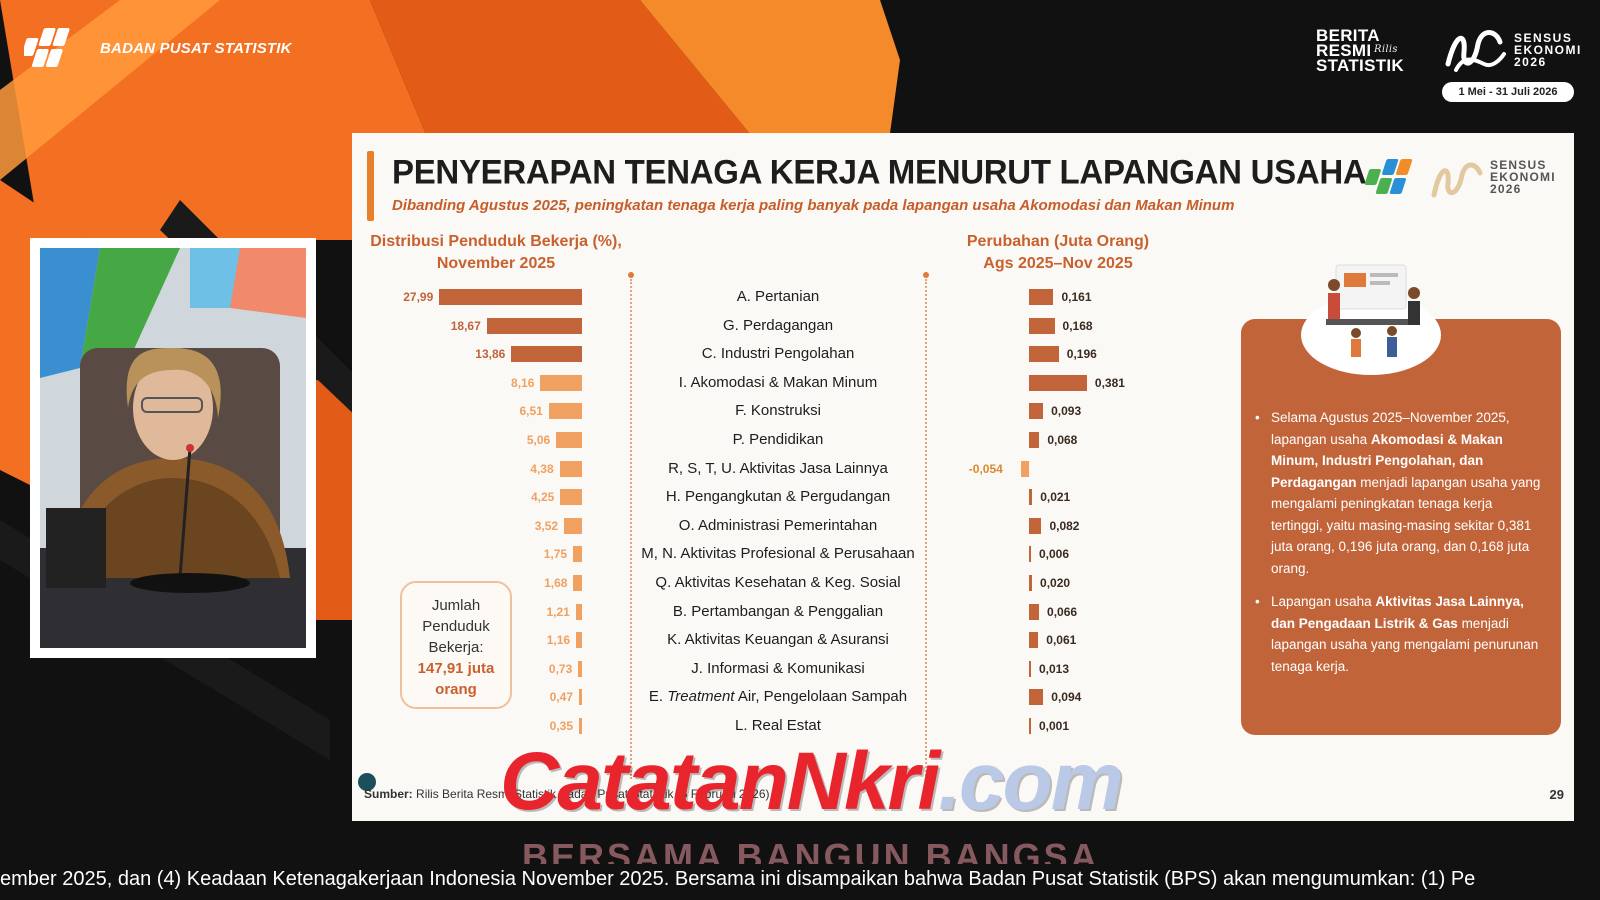 This screenshot has height=900, width=1600. Describe the element at coordinates (1386, 49) in the screenshot. I see `brs-script: Rilis` at that location.